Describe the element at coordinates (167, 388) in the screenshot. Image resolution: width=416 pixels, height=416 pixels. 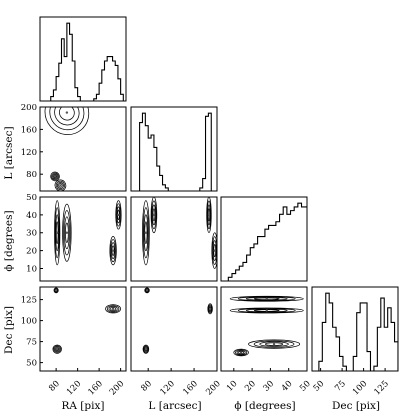
I see `x-tick-label-l-1: 120` at that location.